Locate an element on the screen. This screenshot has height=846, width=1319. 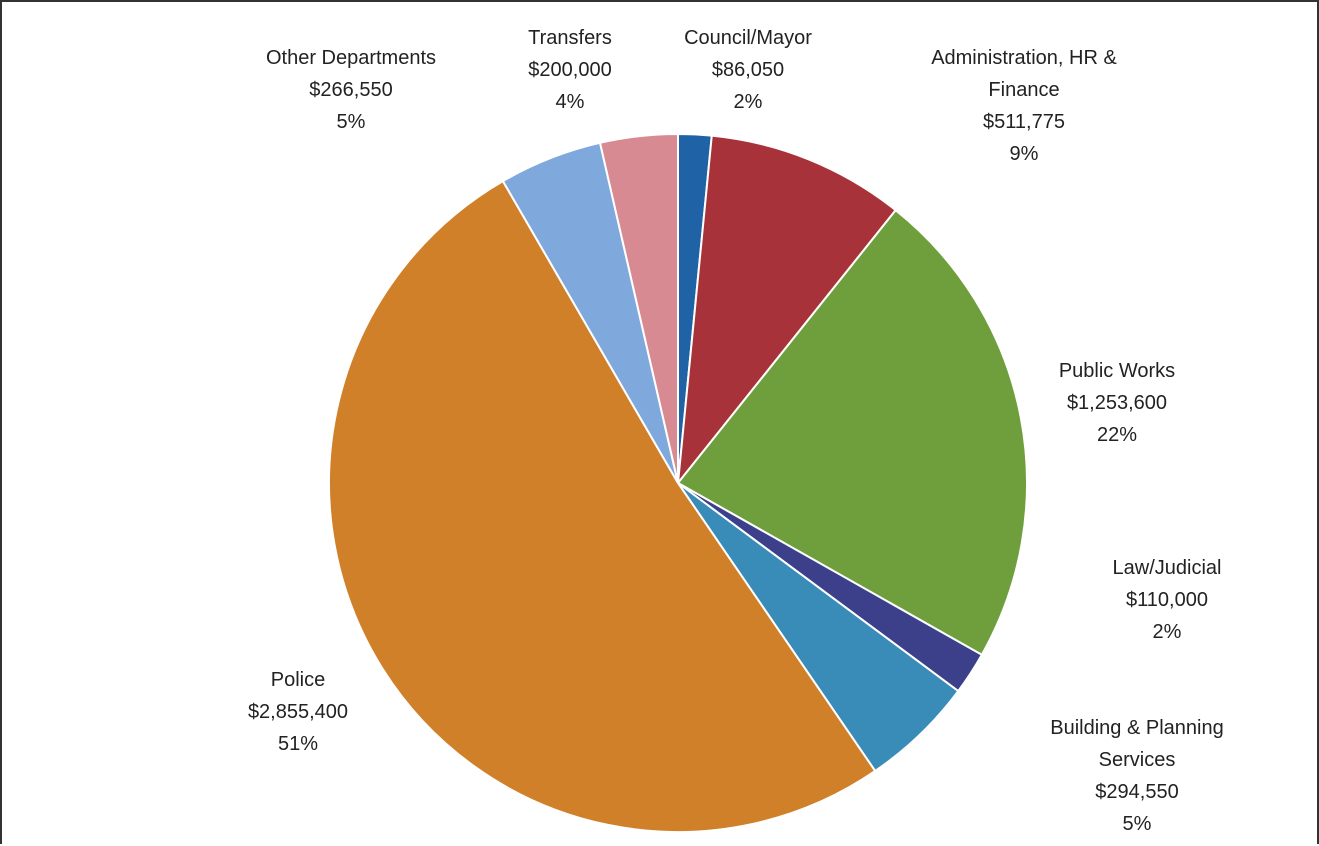
slice-label-transfers: Transfers $200,000 4% is located at coordinates (570, 70).